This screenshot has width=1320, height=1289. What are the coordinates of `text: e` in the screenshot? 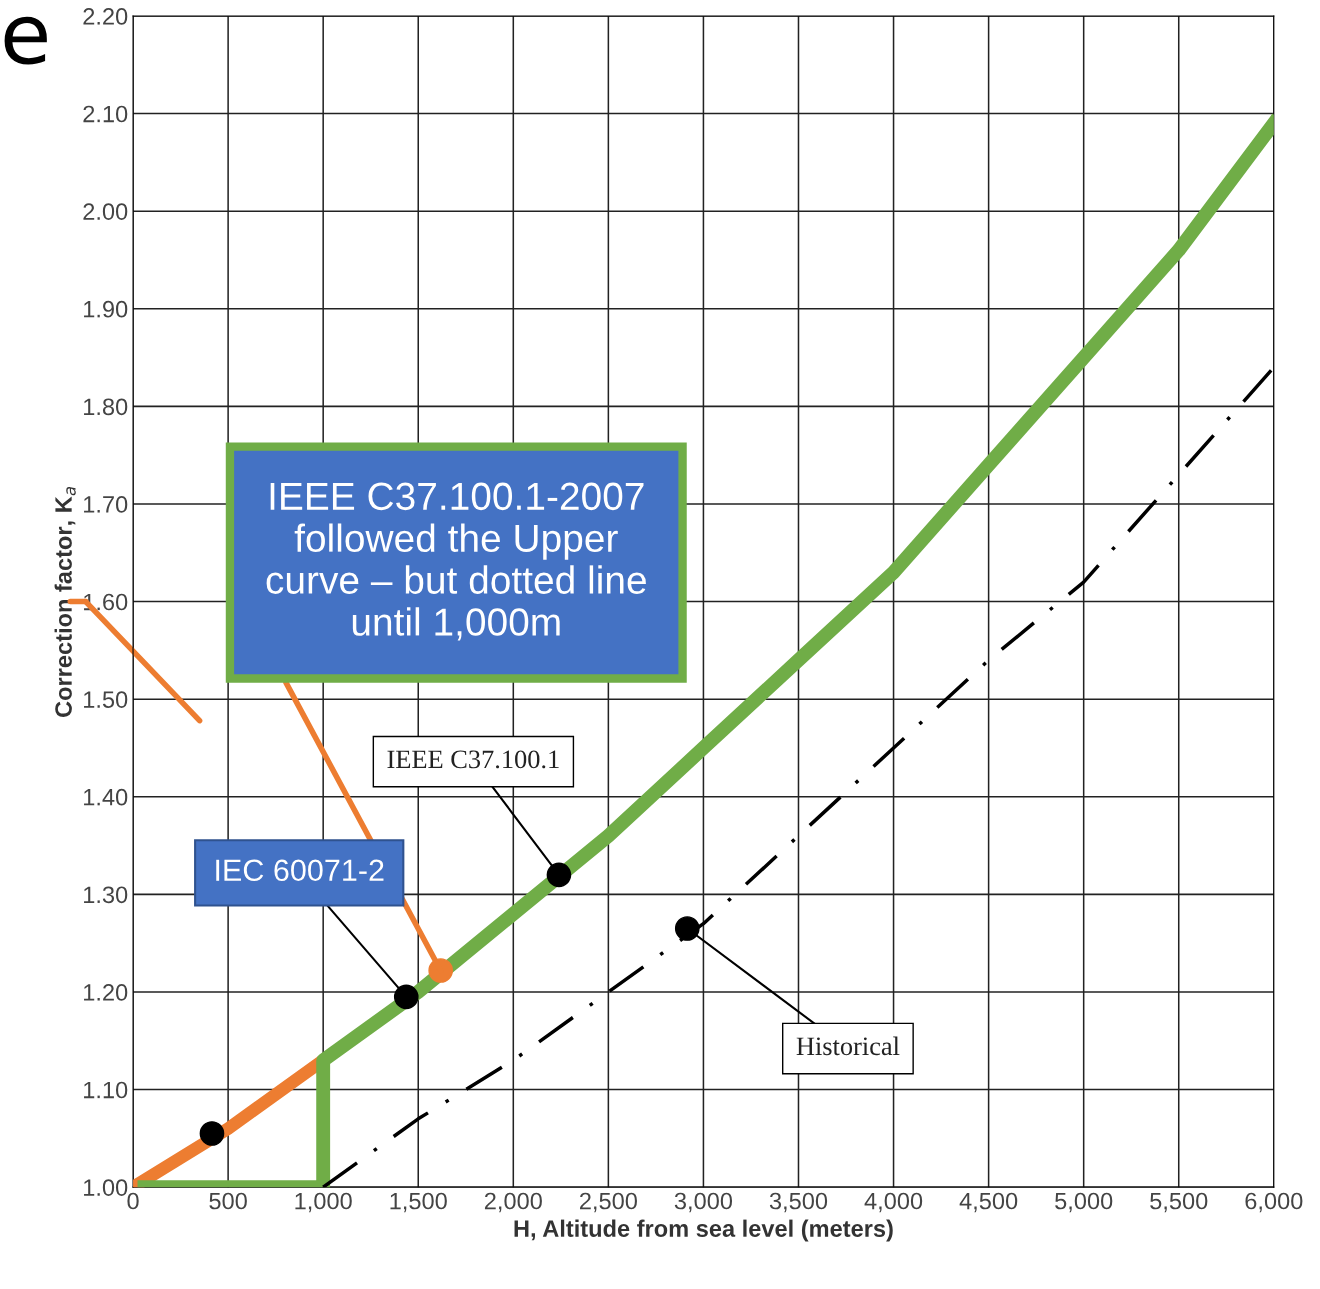 It's located at (25, 40).